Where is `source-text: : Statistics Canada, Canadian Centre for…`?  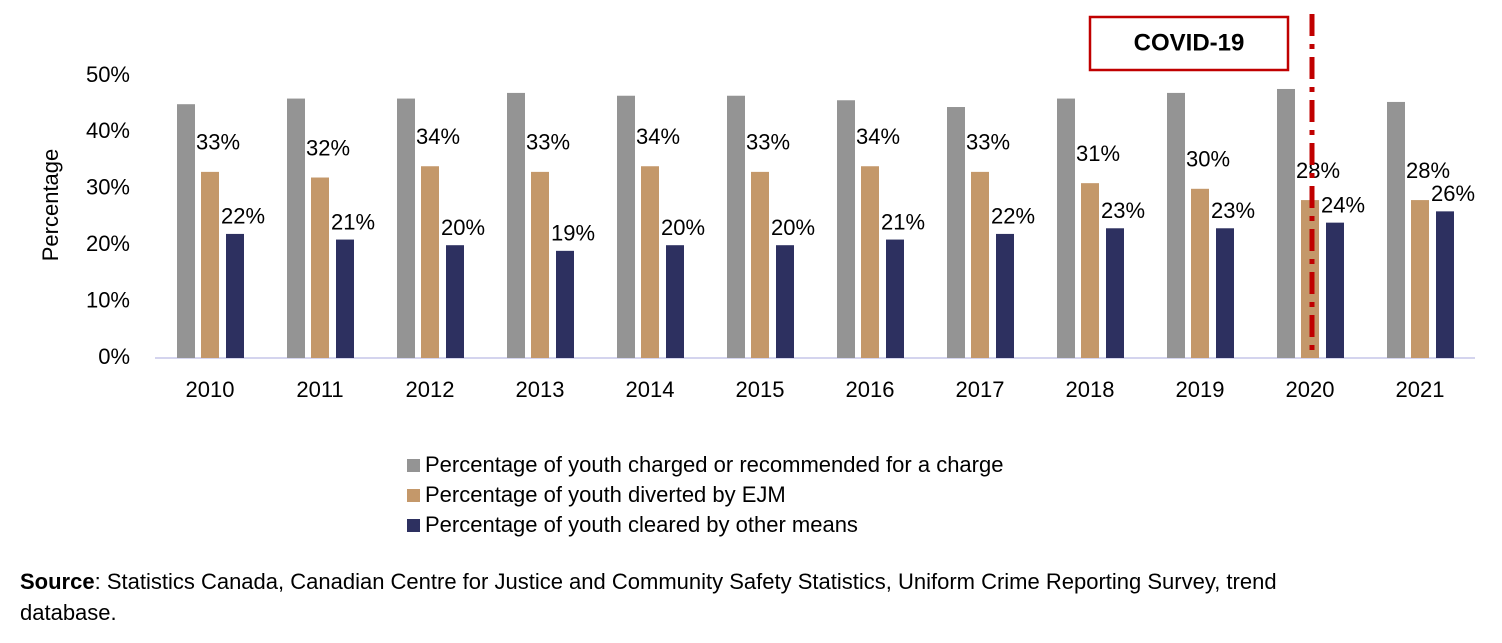
source-text: : Statistics Canada, Canadian Centre for… is located at coordinates (648, 597).